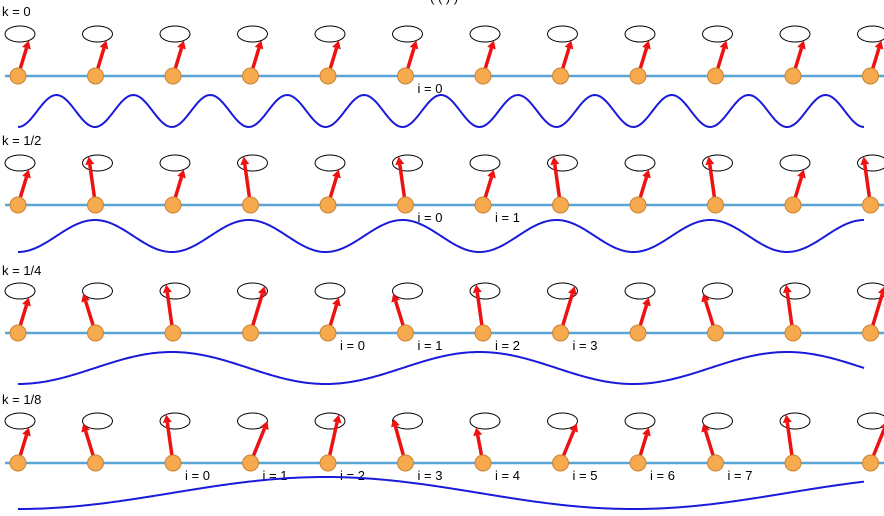 Image resolution: width=884 pixels, height=516 pixels. I want to click on k-label: k = 0, so click(16, 11).